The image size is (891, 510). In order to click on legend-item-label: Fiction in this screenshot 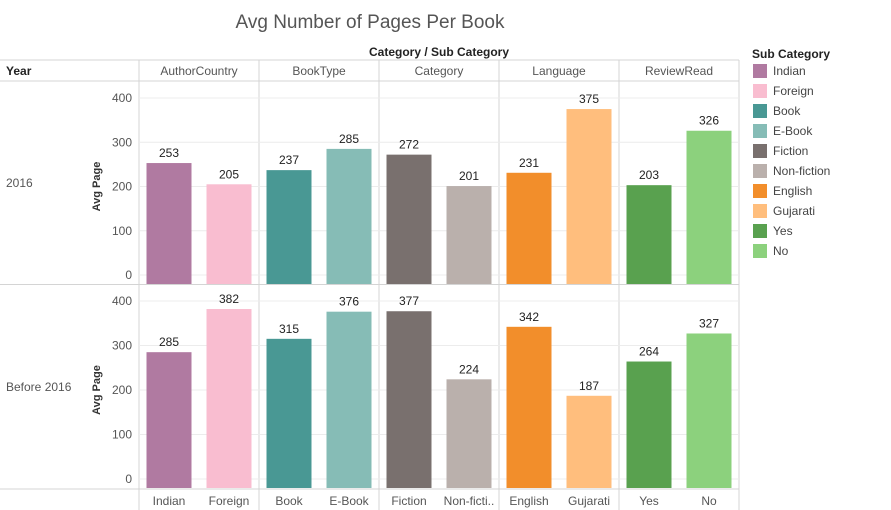, I will do `click(790, 151)`.